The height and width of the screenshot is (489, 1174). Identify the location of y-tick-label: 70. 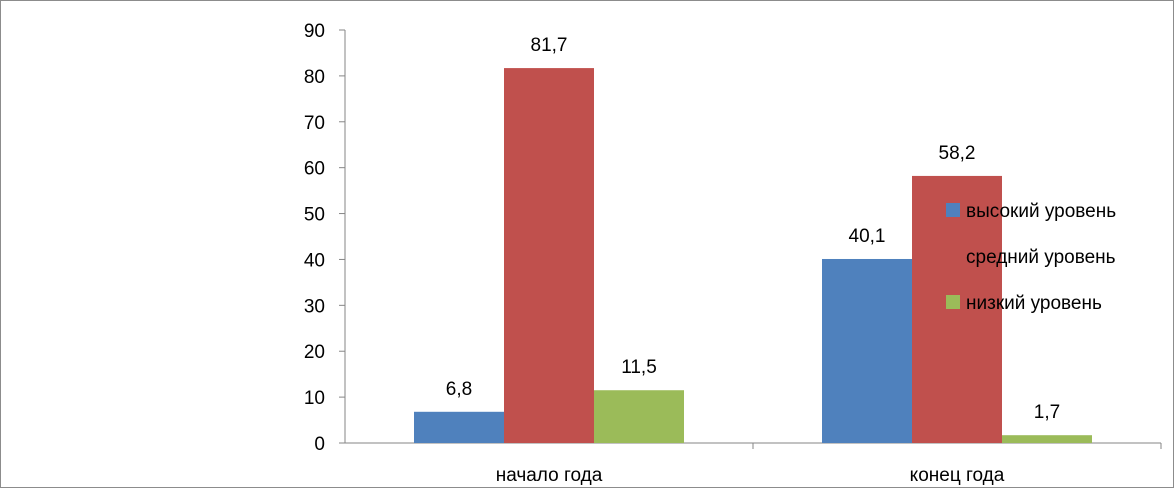
(314, 123).